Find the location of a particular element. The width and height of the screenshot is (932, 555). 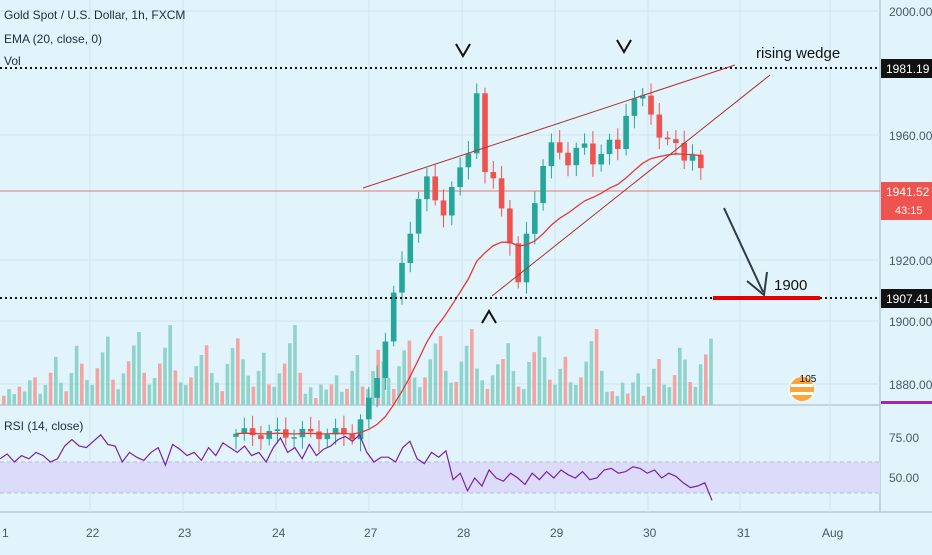

wedge-label: rising wedge is located at coordinates (798, 53).